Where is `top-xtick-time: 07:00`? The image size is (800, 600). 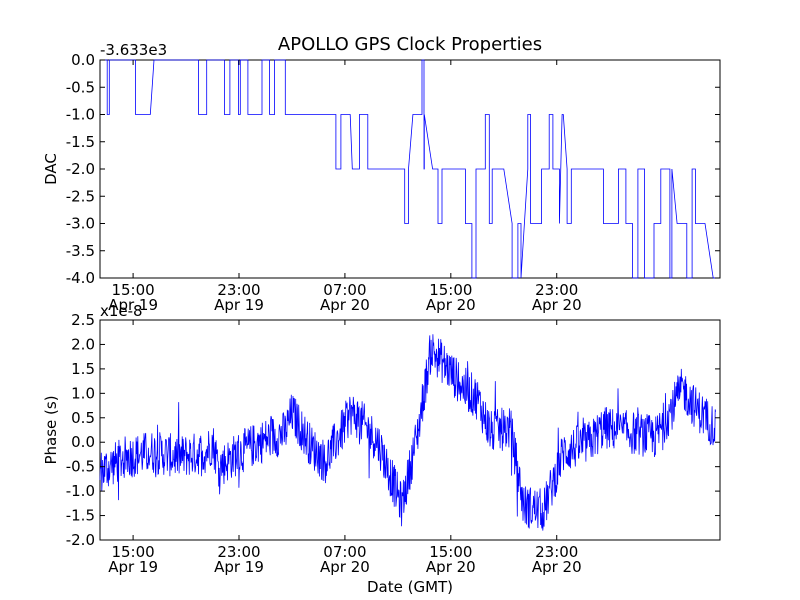
top-xtick-time: 07:00 is located at coordinates (344, 290).